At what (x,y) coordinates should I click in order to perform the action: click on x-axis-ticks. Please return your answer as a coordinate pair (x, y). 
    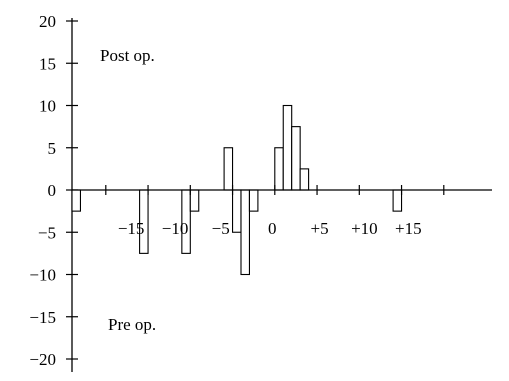
    Looking at the image, I should click on (275, 190).